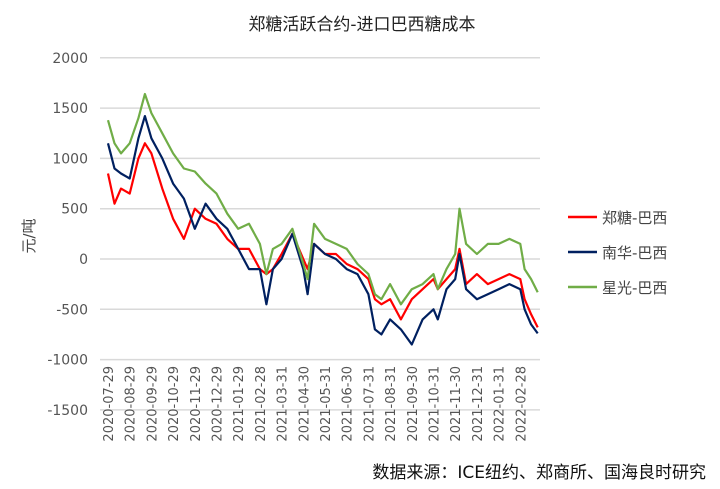 The image size is (720, 489). What do you see at coordinates (413, 404) in the screenshot?
I see `x-tick-label: 2021-09-30` at bounding box center [413, 404].